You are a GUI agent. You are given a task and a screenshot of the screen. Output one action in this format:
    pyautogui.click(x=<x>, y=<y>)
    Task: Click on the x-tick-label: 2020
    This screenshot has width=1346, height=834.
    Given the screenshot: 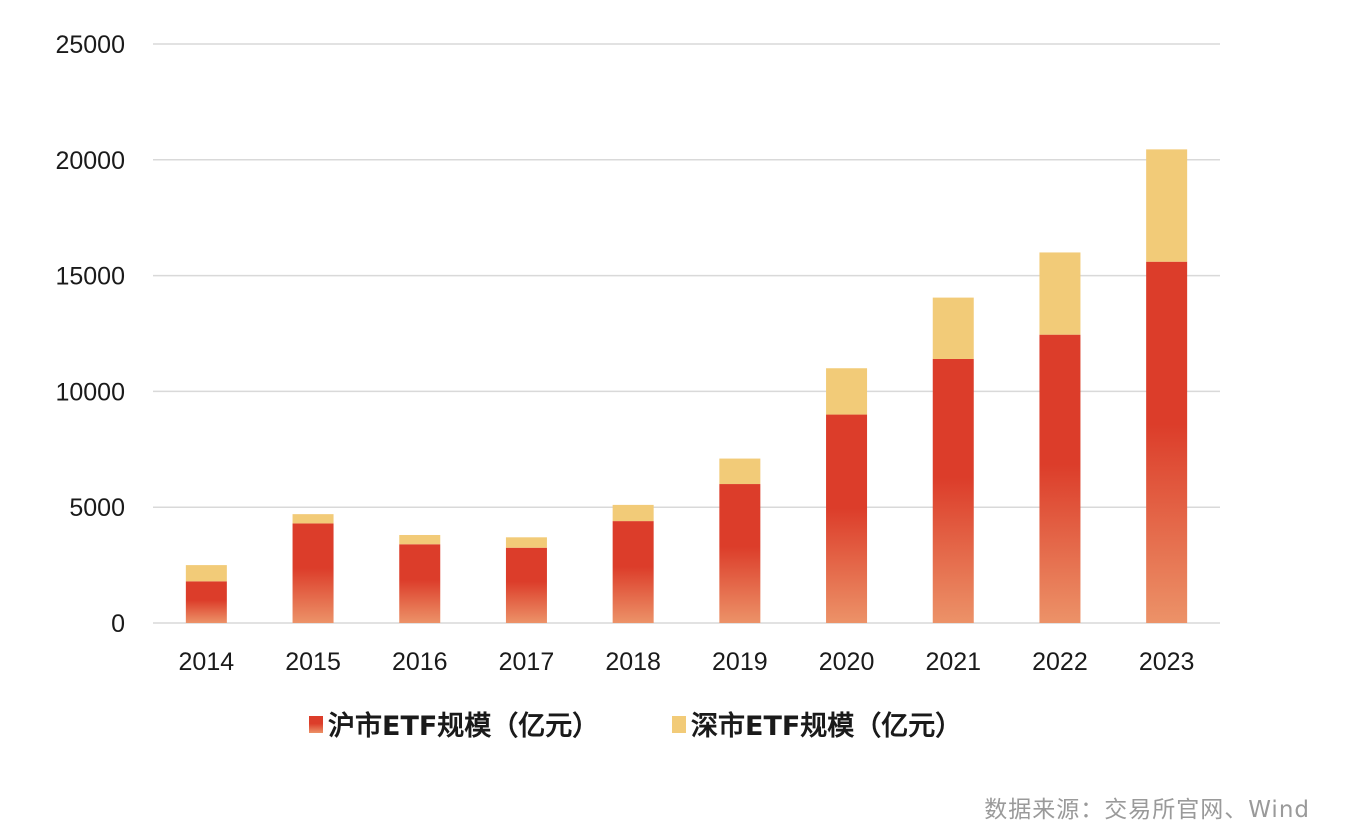 What is the action you would take?
    pyautogui.click(x=847, y=662)
    